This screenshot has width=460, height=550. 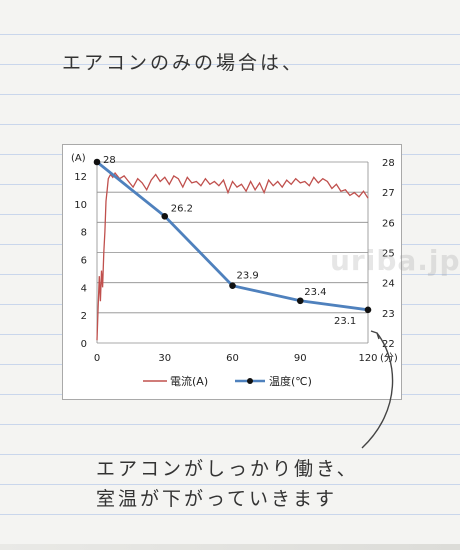 I want to click on y-left-tick-label: 10, so click(x=80, y=205).